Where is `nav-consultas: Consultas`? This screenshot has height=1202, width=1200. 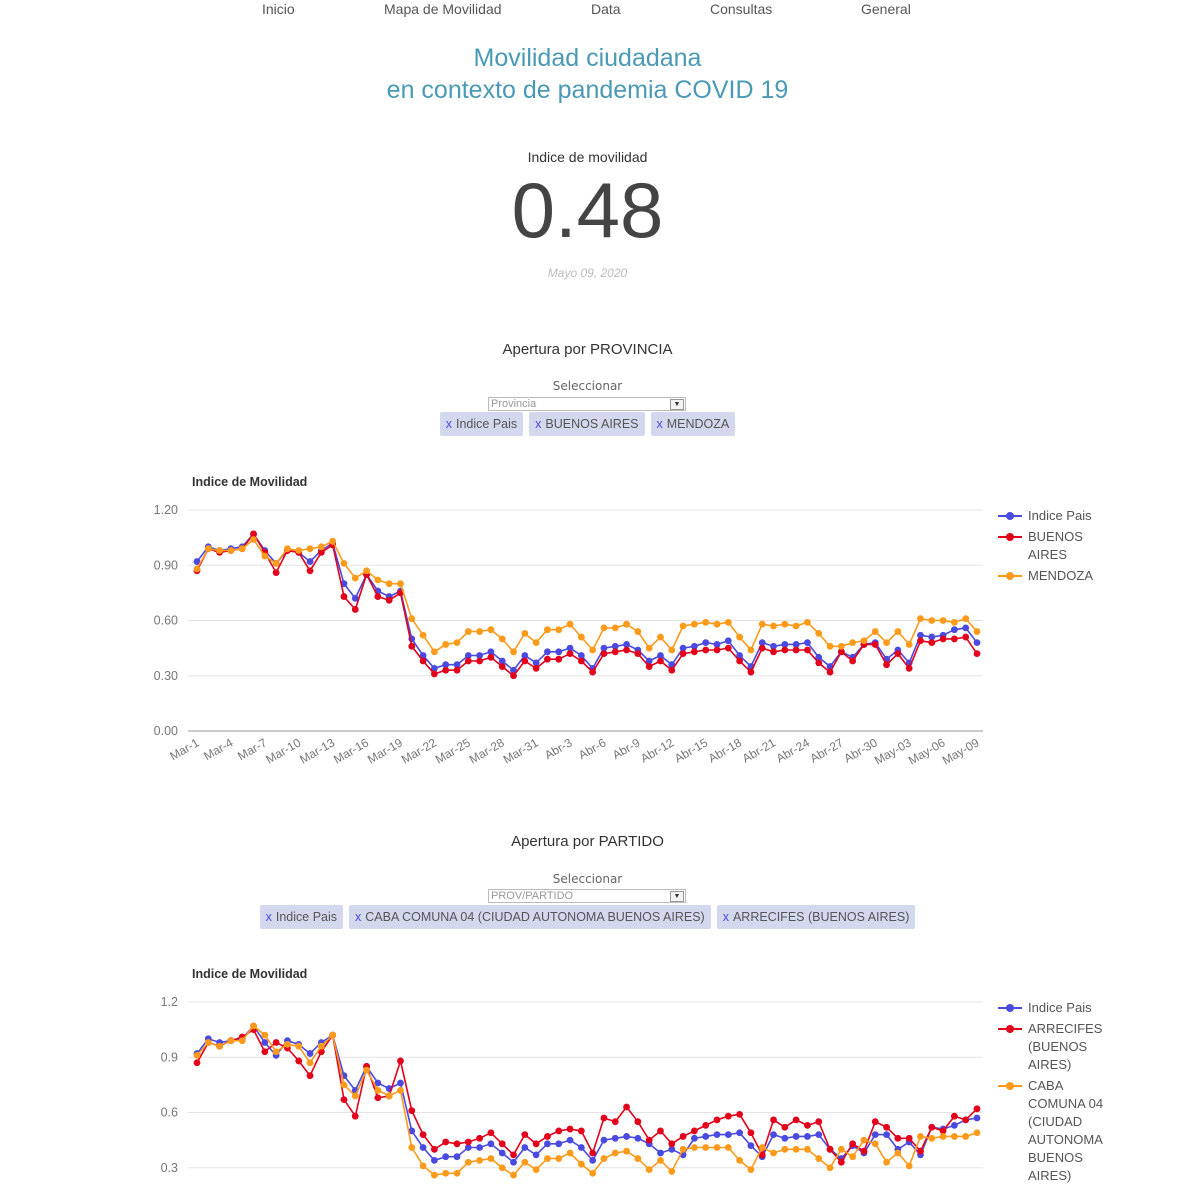 nav-consultas: Consultas is located at coordinates (741, 9).